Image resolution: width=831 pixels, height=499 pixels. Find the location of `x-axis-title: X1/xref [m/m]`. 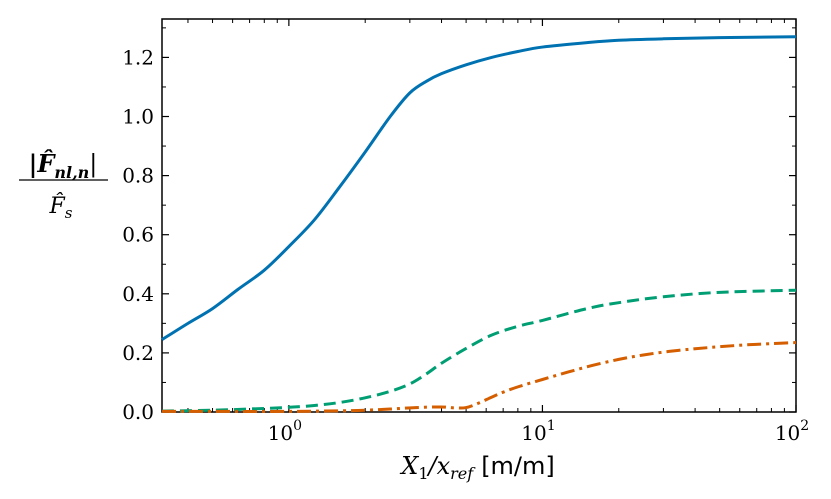

x-axis-title: X1/xref [m/m] is located at coordinates (477, 467).